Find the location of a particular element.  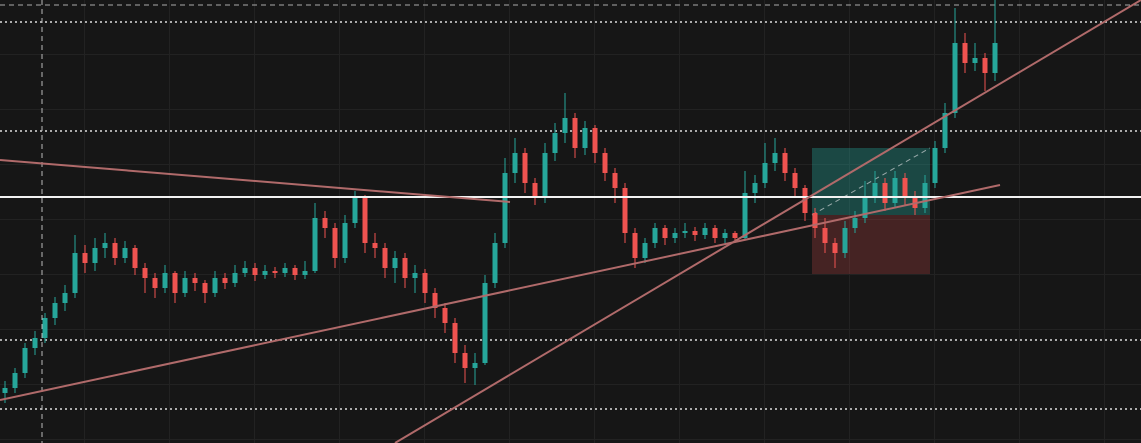

stop-zone is located at coordinates (871, 244).